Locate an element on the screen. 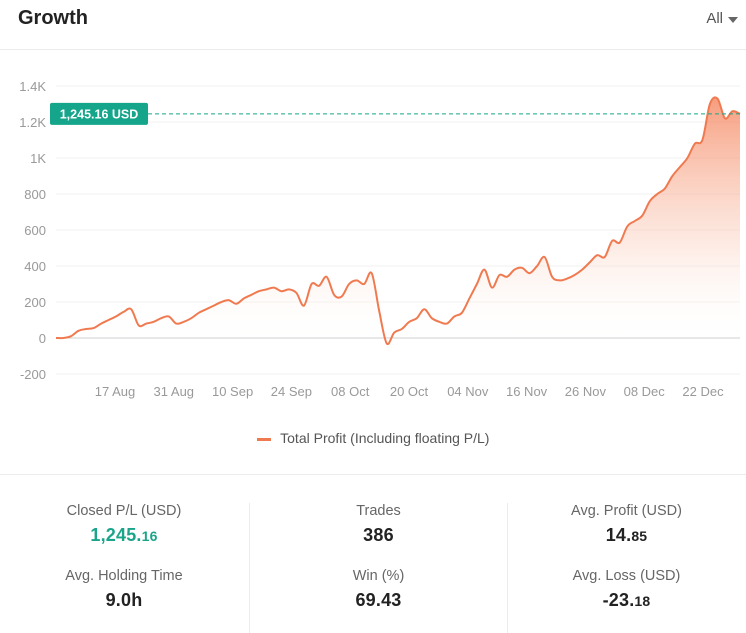 This screenshot has height=633, width=746. current-value-label: 1,245.16 USD is located at coordinates (99, 114).